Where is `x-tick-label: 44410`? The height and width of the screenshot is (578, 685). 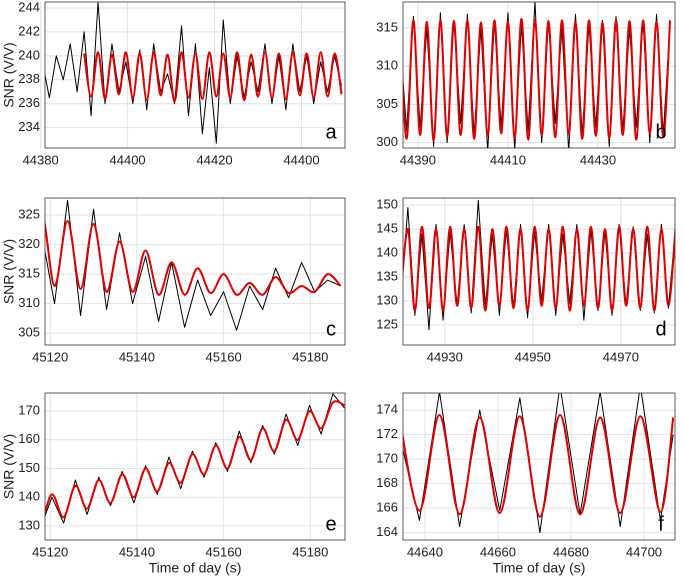
x-tick-label: 44410 is located at coordinates (508, 159).